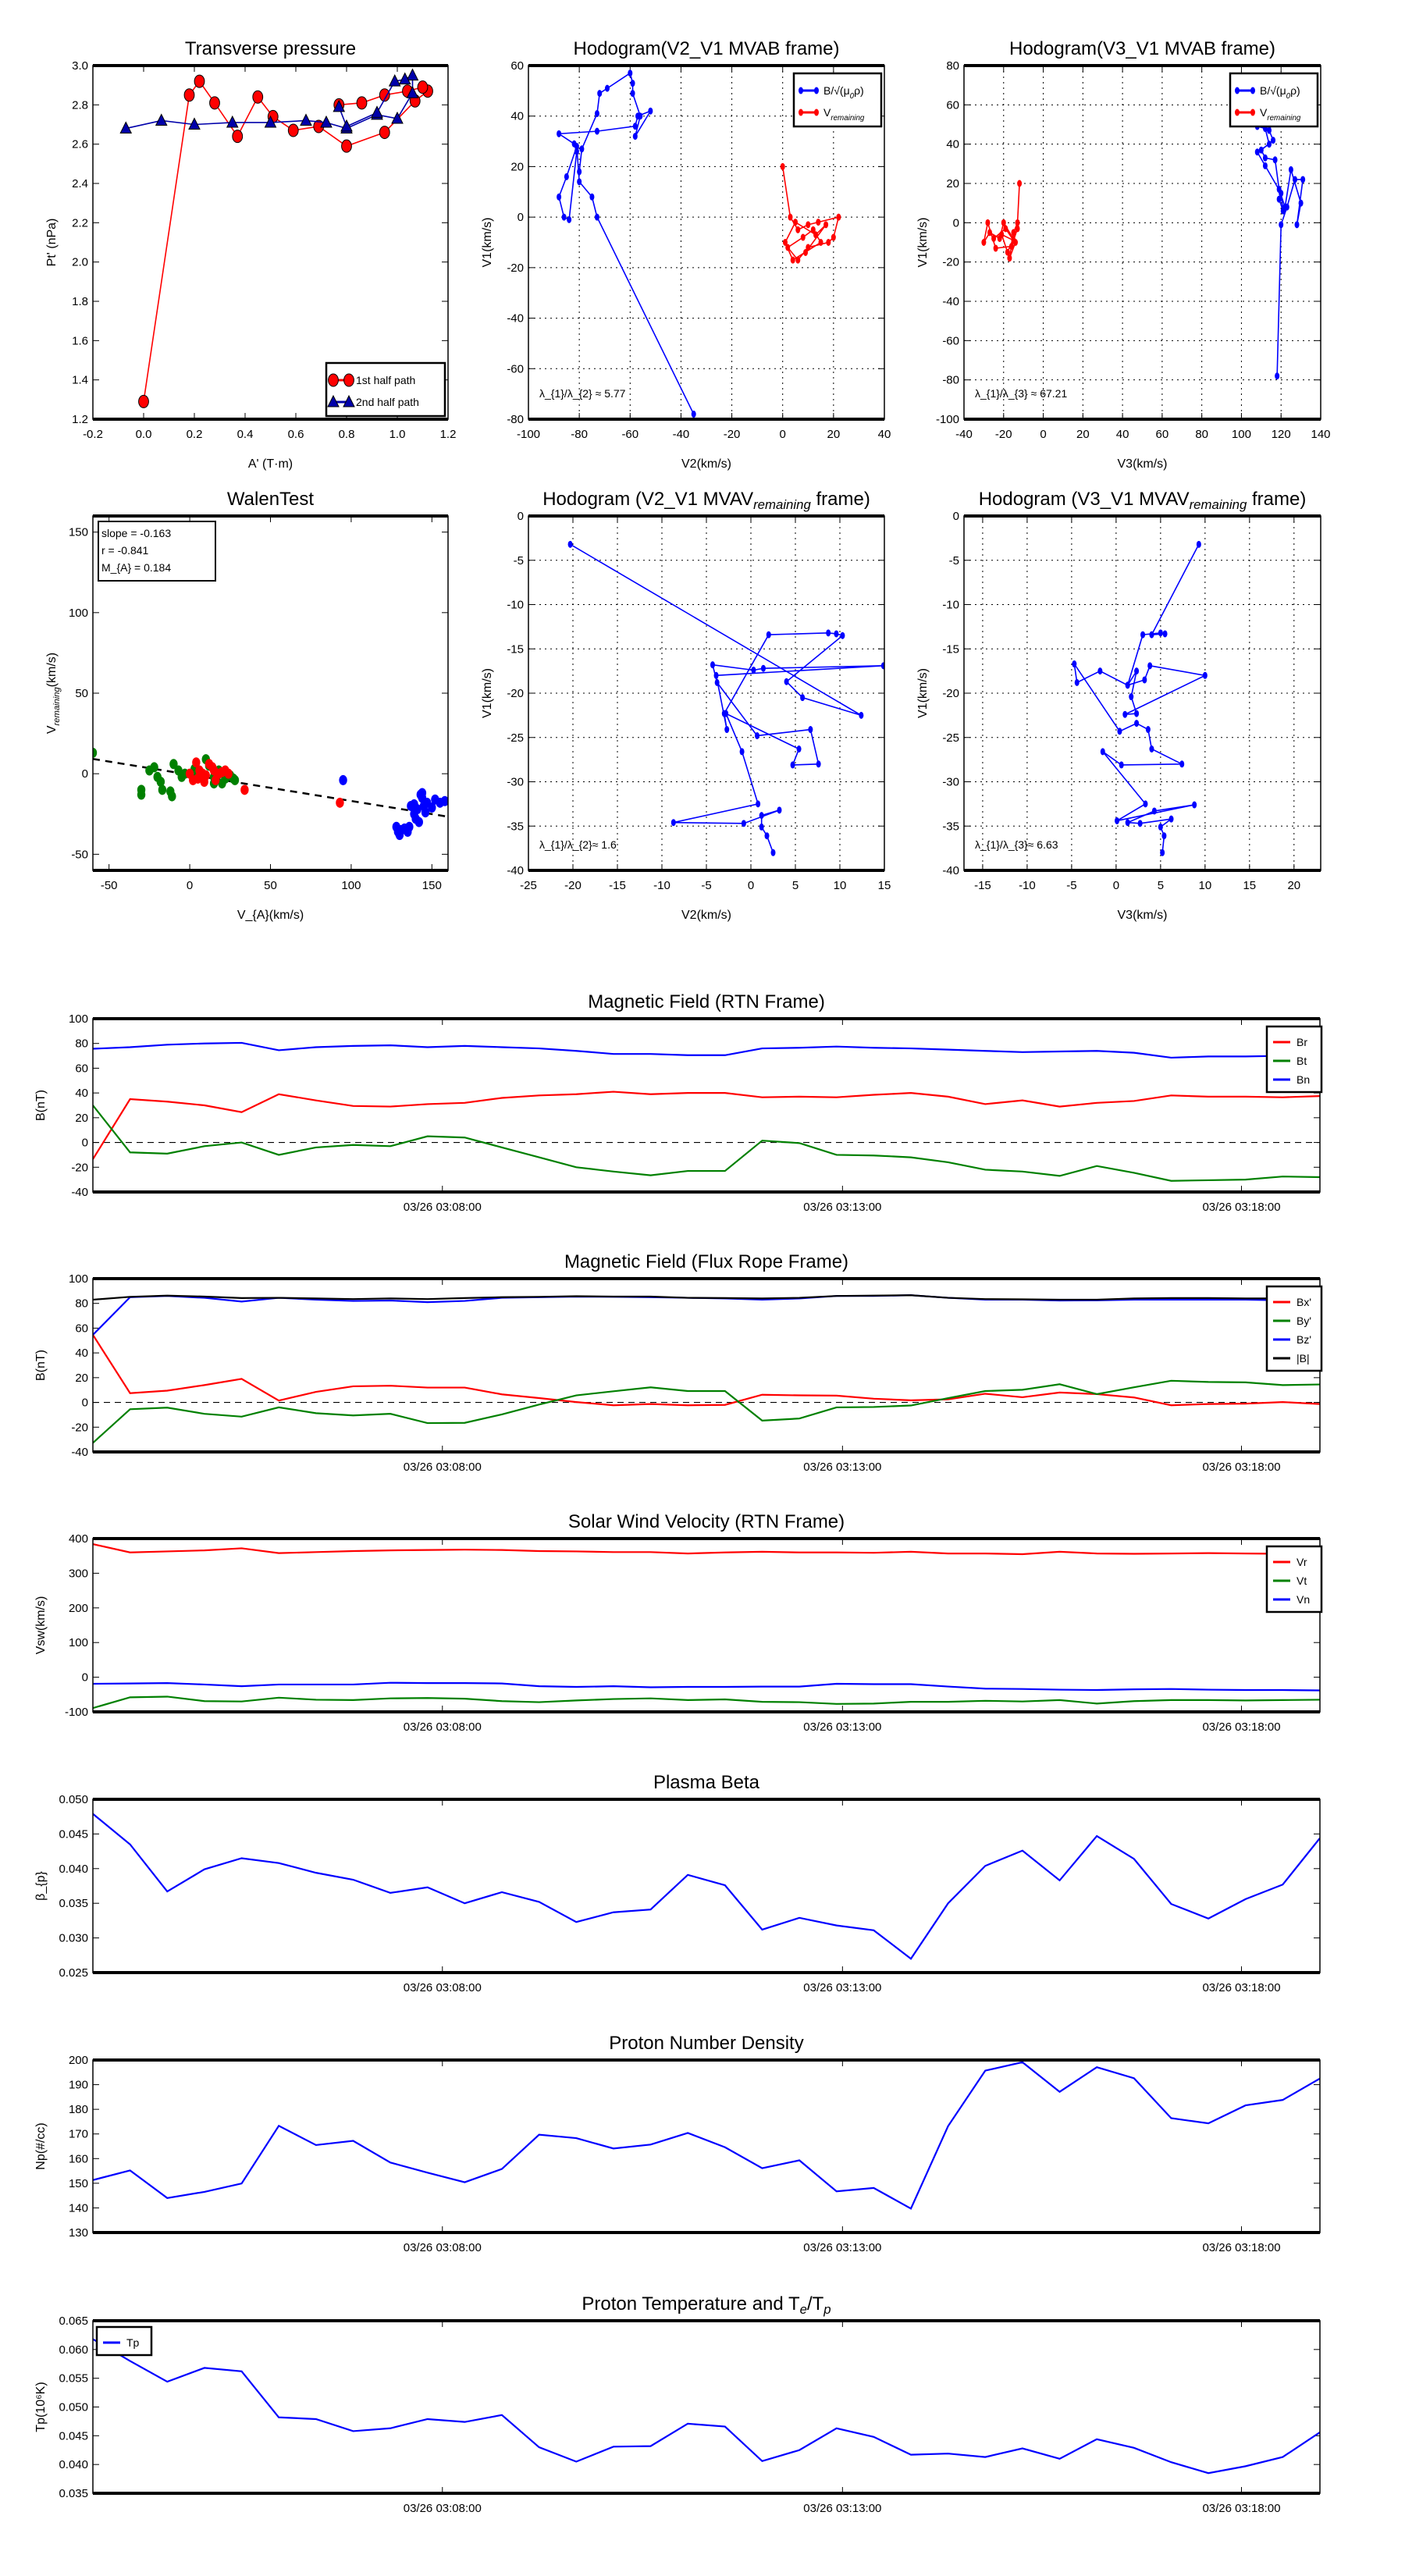  What do you see at coordinates (573, 885) in the screenshot?
I see `x-tick-label: -20` at bounding box center [573, 885].